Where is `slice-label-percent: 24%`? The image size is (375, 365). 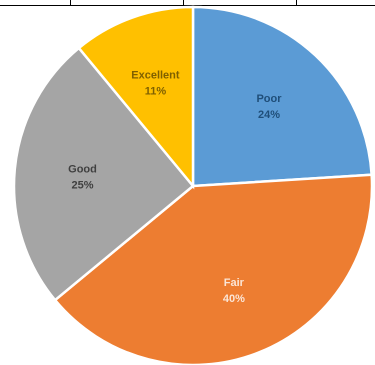
slice-label-percent: 24% is located at coordinates (269, 115).